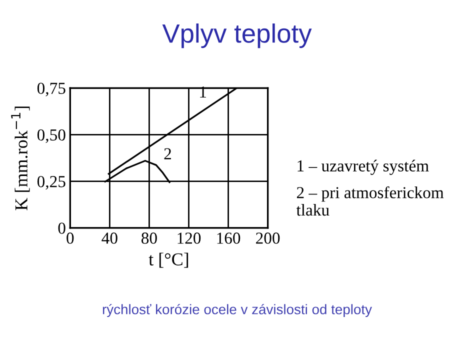  Describe the element at coordinates (363, 167) in the screenshot. I see `text: 1 – uzavretý systém` at that location.